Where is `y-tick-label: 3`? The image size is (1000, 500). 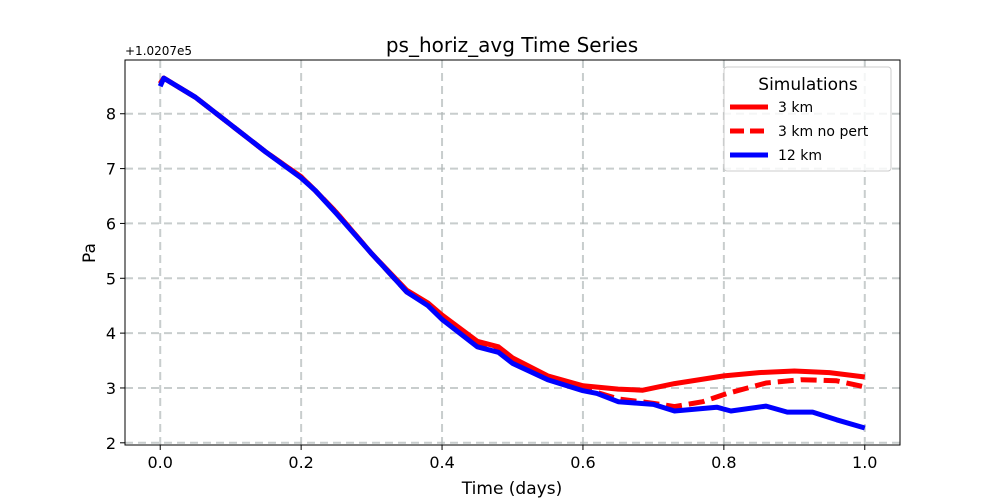 y-tick-label: 3 is located at coordinates (111, 388).